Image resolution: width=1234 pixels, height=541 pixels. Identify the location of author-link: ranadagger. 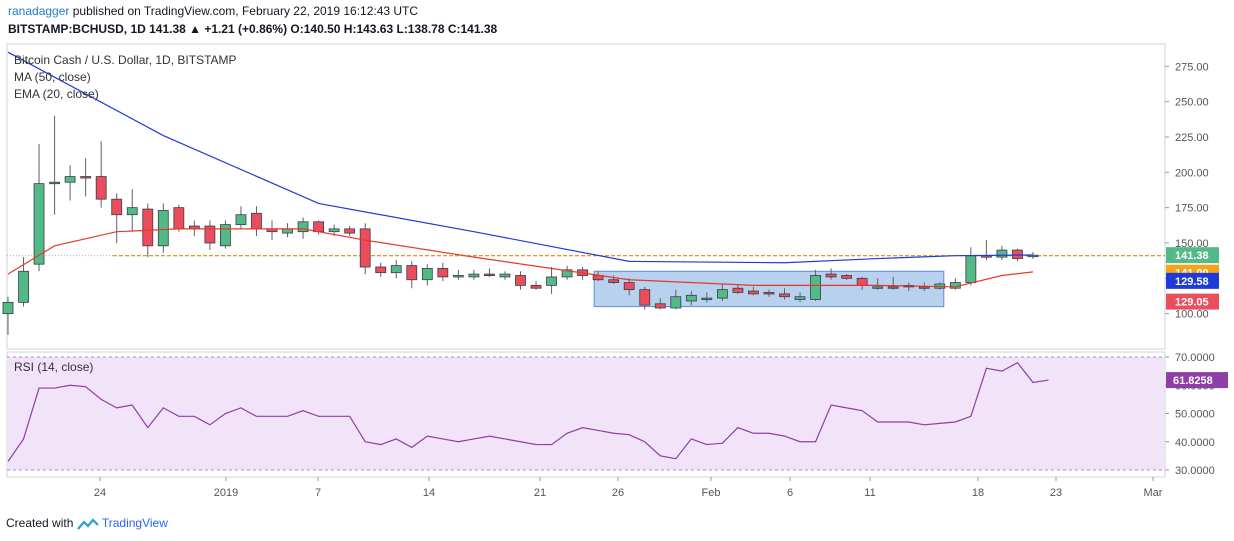
(39, 11).